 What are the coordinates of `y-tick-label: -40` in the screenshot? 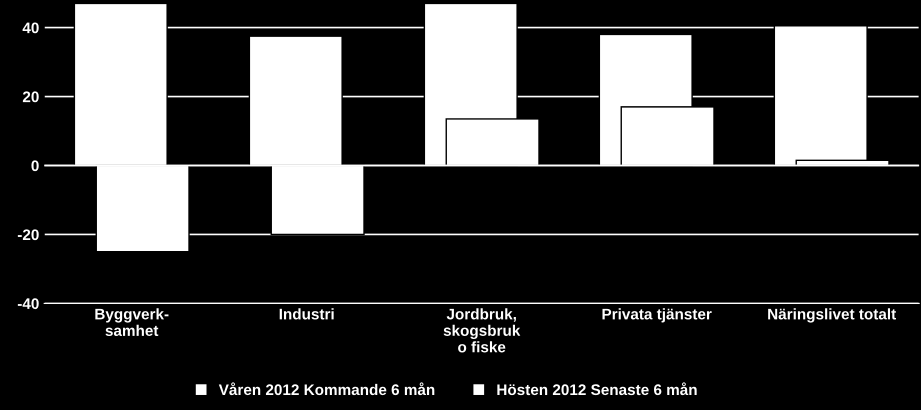 It's located at (28, 304).